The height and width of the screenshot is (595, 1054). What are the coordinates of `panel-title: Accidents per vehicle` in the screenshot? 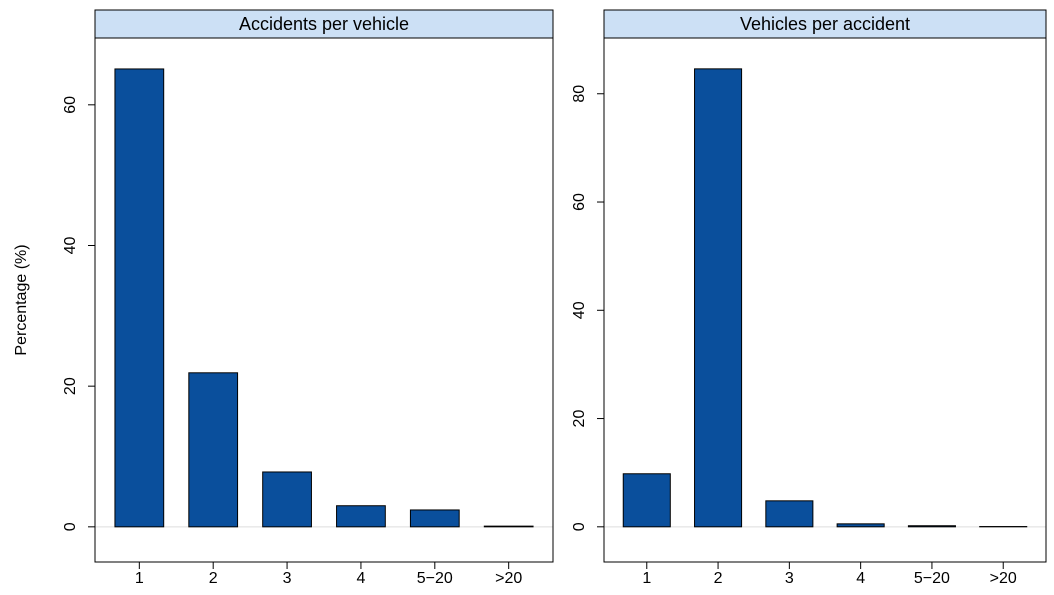 It's located at (324, 24).